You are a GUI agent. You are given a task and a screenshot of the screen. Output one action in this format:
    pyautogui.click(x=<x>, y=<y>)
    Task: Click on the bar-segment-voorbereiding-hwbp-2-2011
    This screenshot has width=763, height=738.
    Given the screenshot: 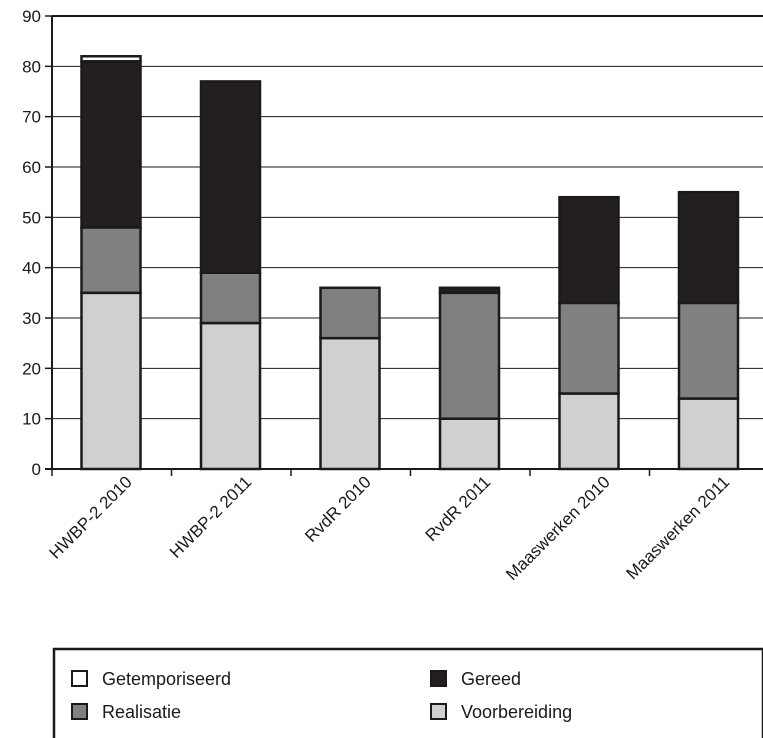 What is the action you would take?
    pyautogui.click(x=230, y=396)
    